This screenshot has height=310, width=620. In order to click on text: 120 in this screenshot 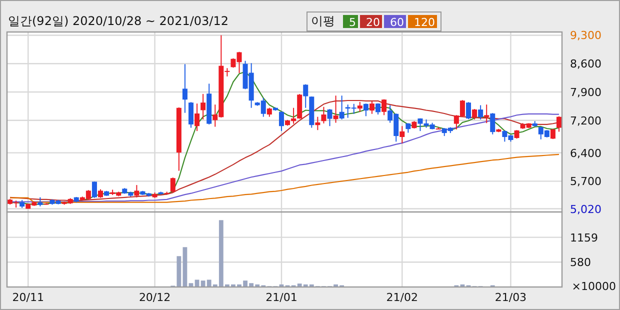, I will do `click(424, 22)`.